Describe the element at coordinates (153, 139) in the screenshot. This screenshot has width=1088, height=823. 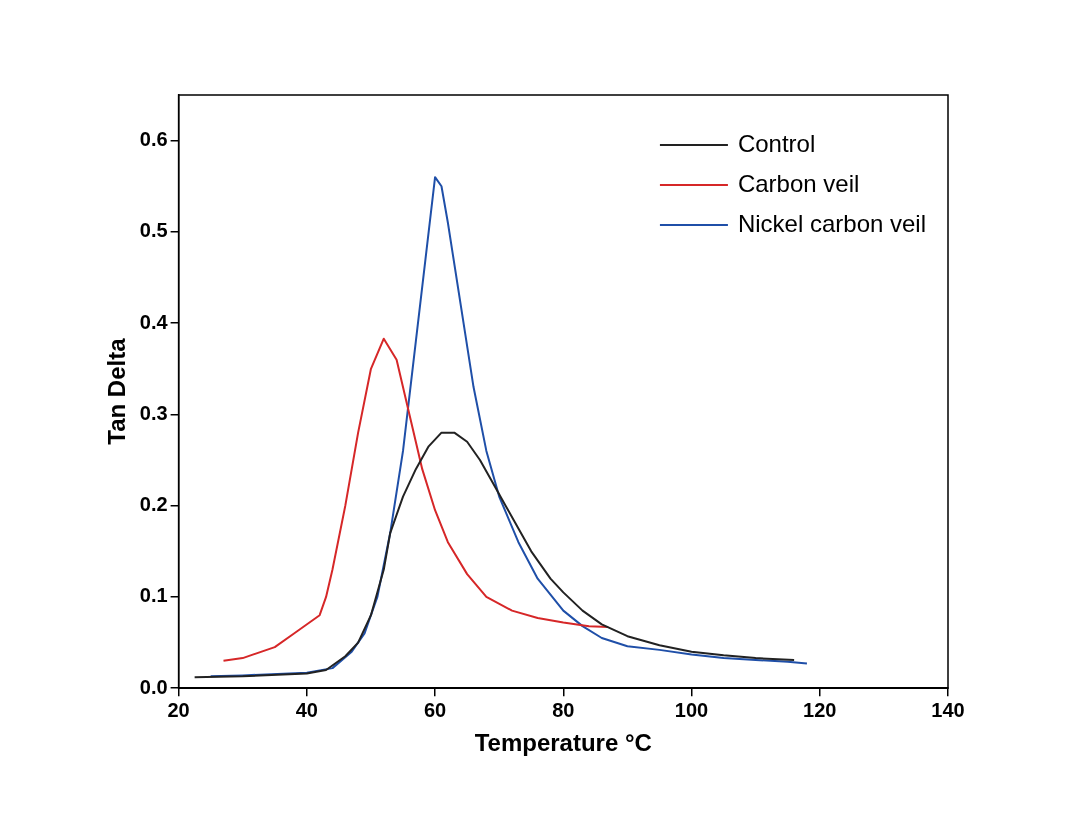
I see `y-tick-label: 0.6` at that location.